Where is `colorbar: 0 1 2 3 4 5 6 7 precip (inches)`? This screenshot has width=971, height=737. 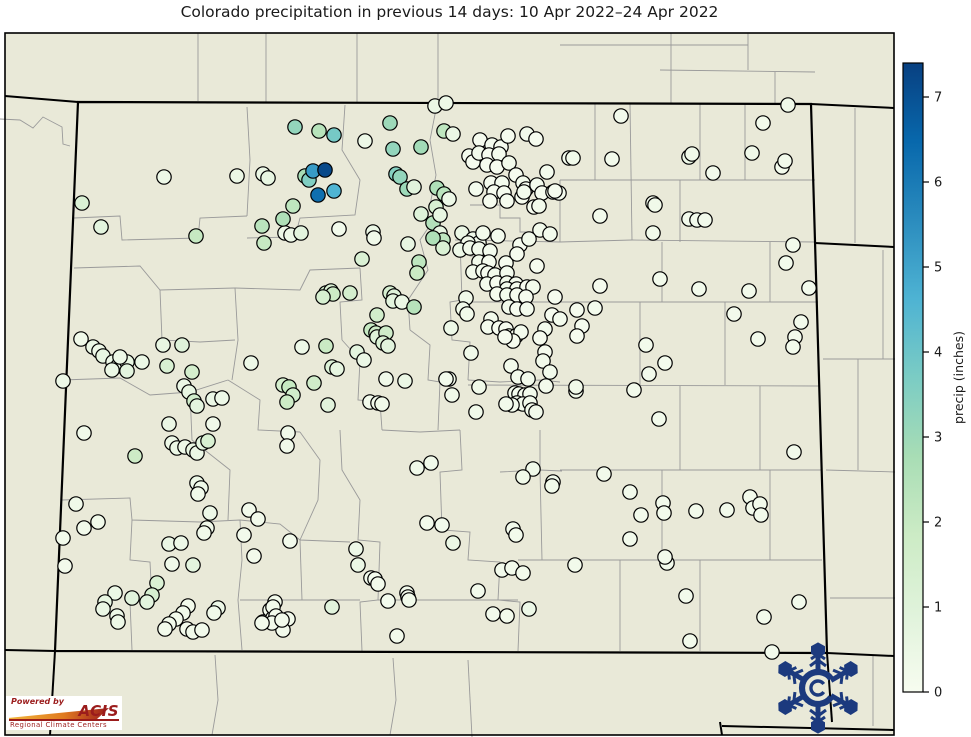 colorbar: 0 1 2 3 4 5 6 7 precip (inches) is located at coordinates (934, 381).